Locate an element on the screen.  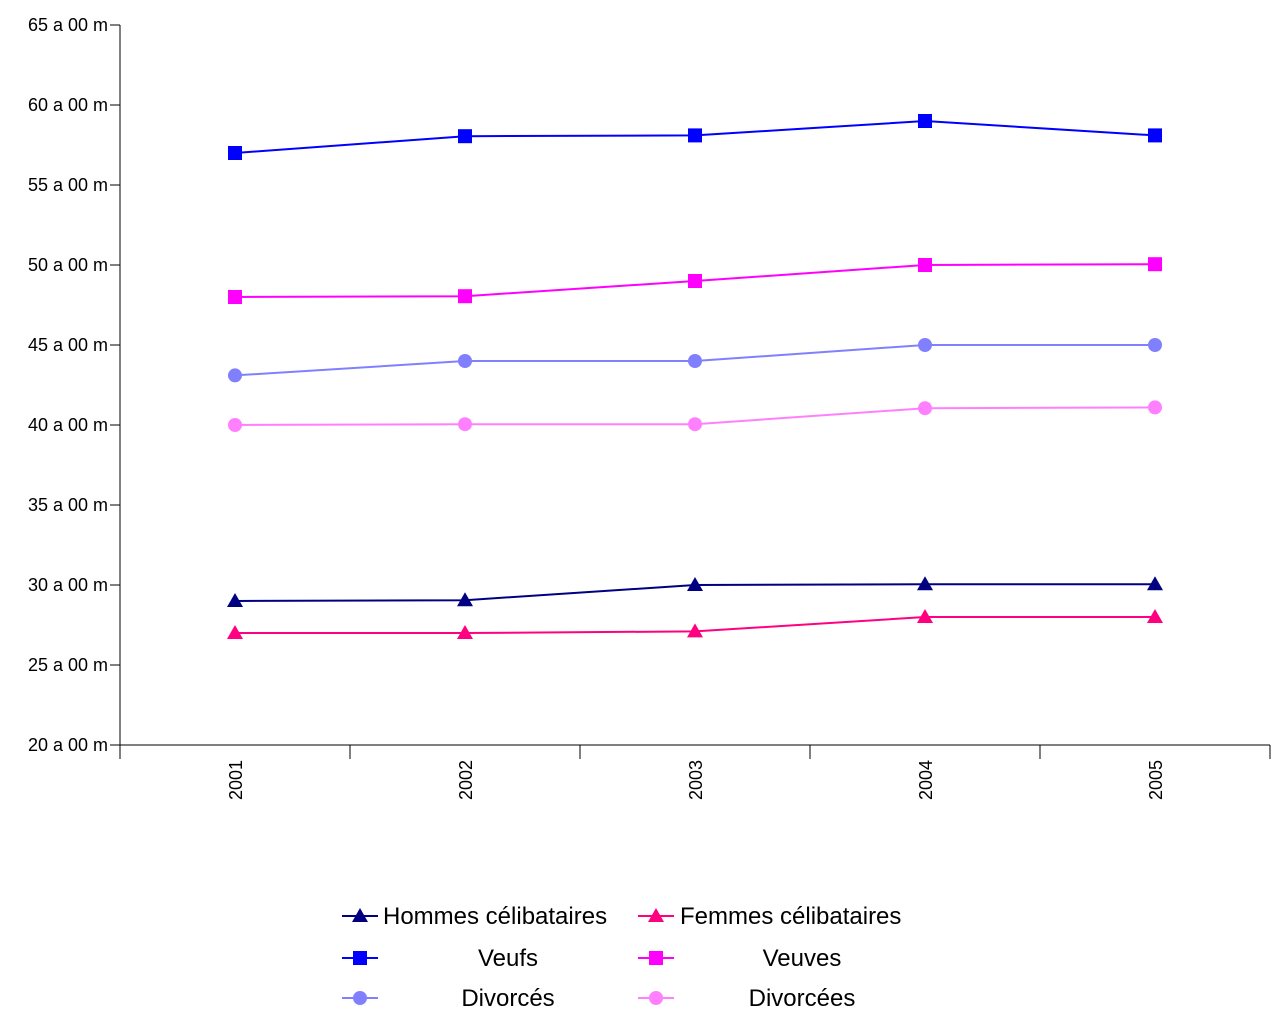
legend-item: Femmes célibataires is located at coordinates (769, 916).